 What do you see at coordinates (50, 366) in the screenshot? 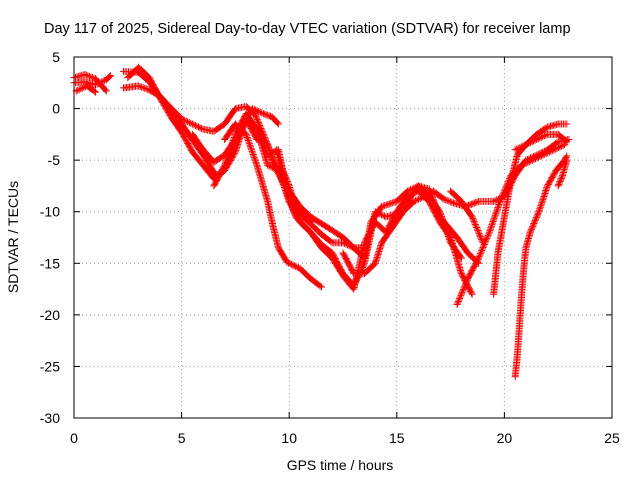
I see `y-tick-label: -25` at bounding box center [50, 366].